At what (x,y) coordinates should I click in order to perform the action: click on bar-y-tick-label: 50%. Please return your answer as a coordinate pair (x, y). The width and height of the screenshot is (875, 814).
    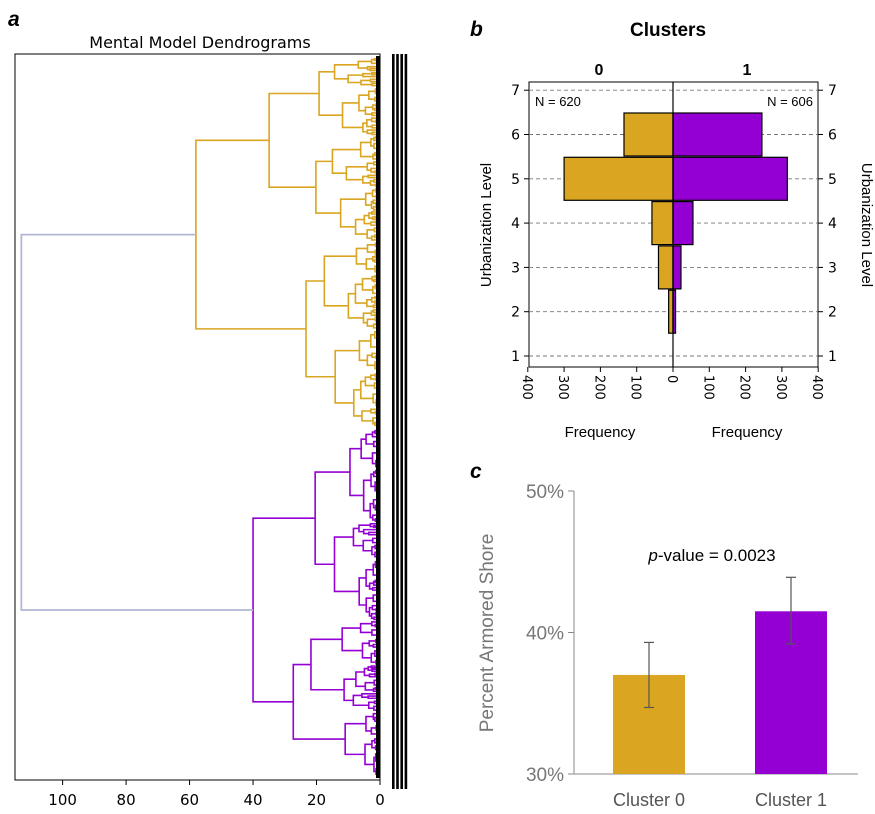
    Looking at the image, I should click on (545, 492).